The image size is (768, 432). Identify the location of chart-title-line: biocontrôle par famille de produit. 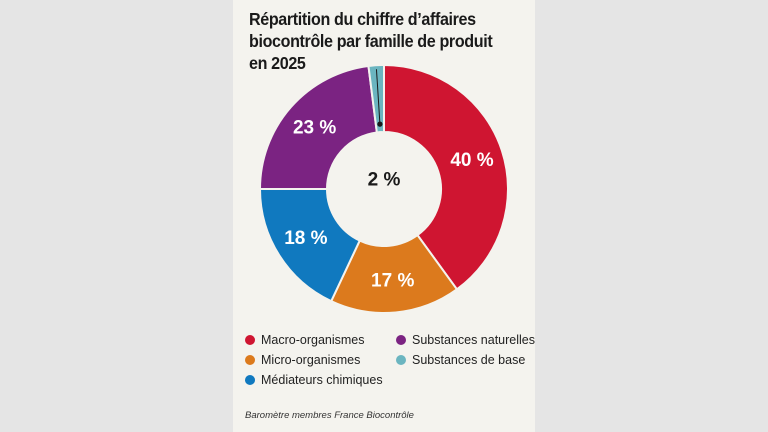
(371, 41).